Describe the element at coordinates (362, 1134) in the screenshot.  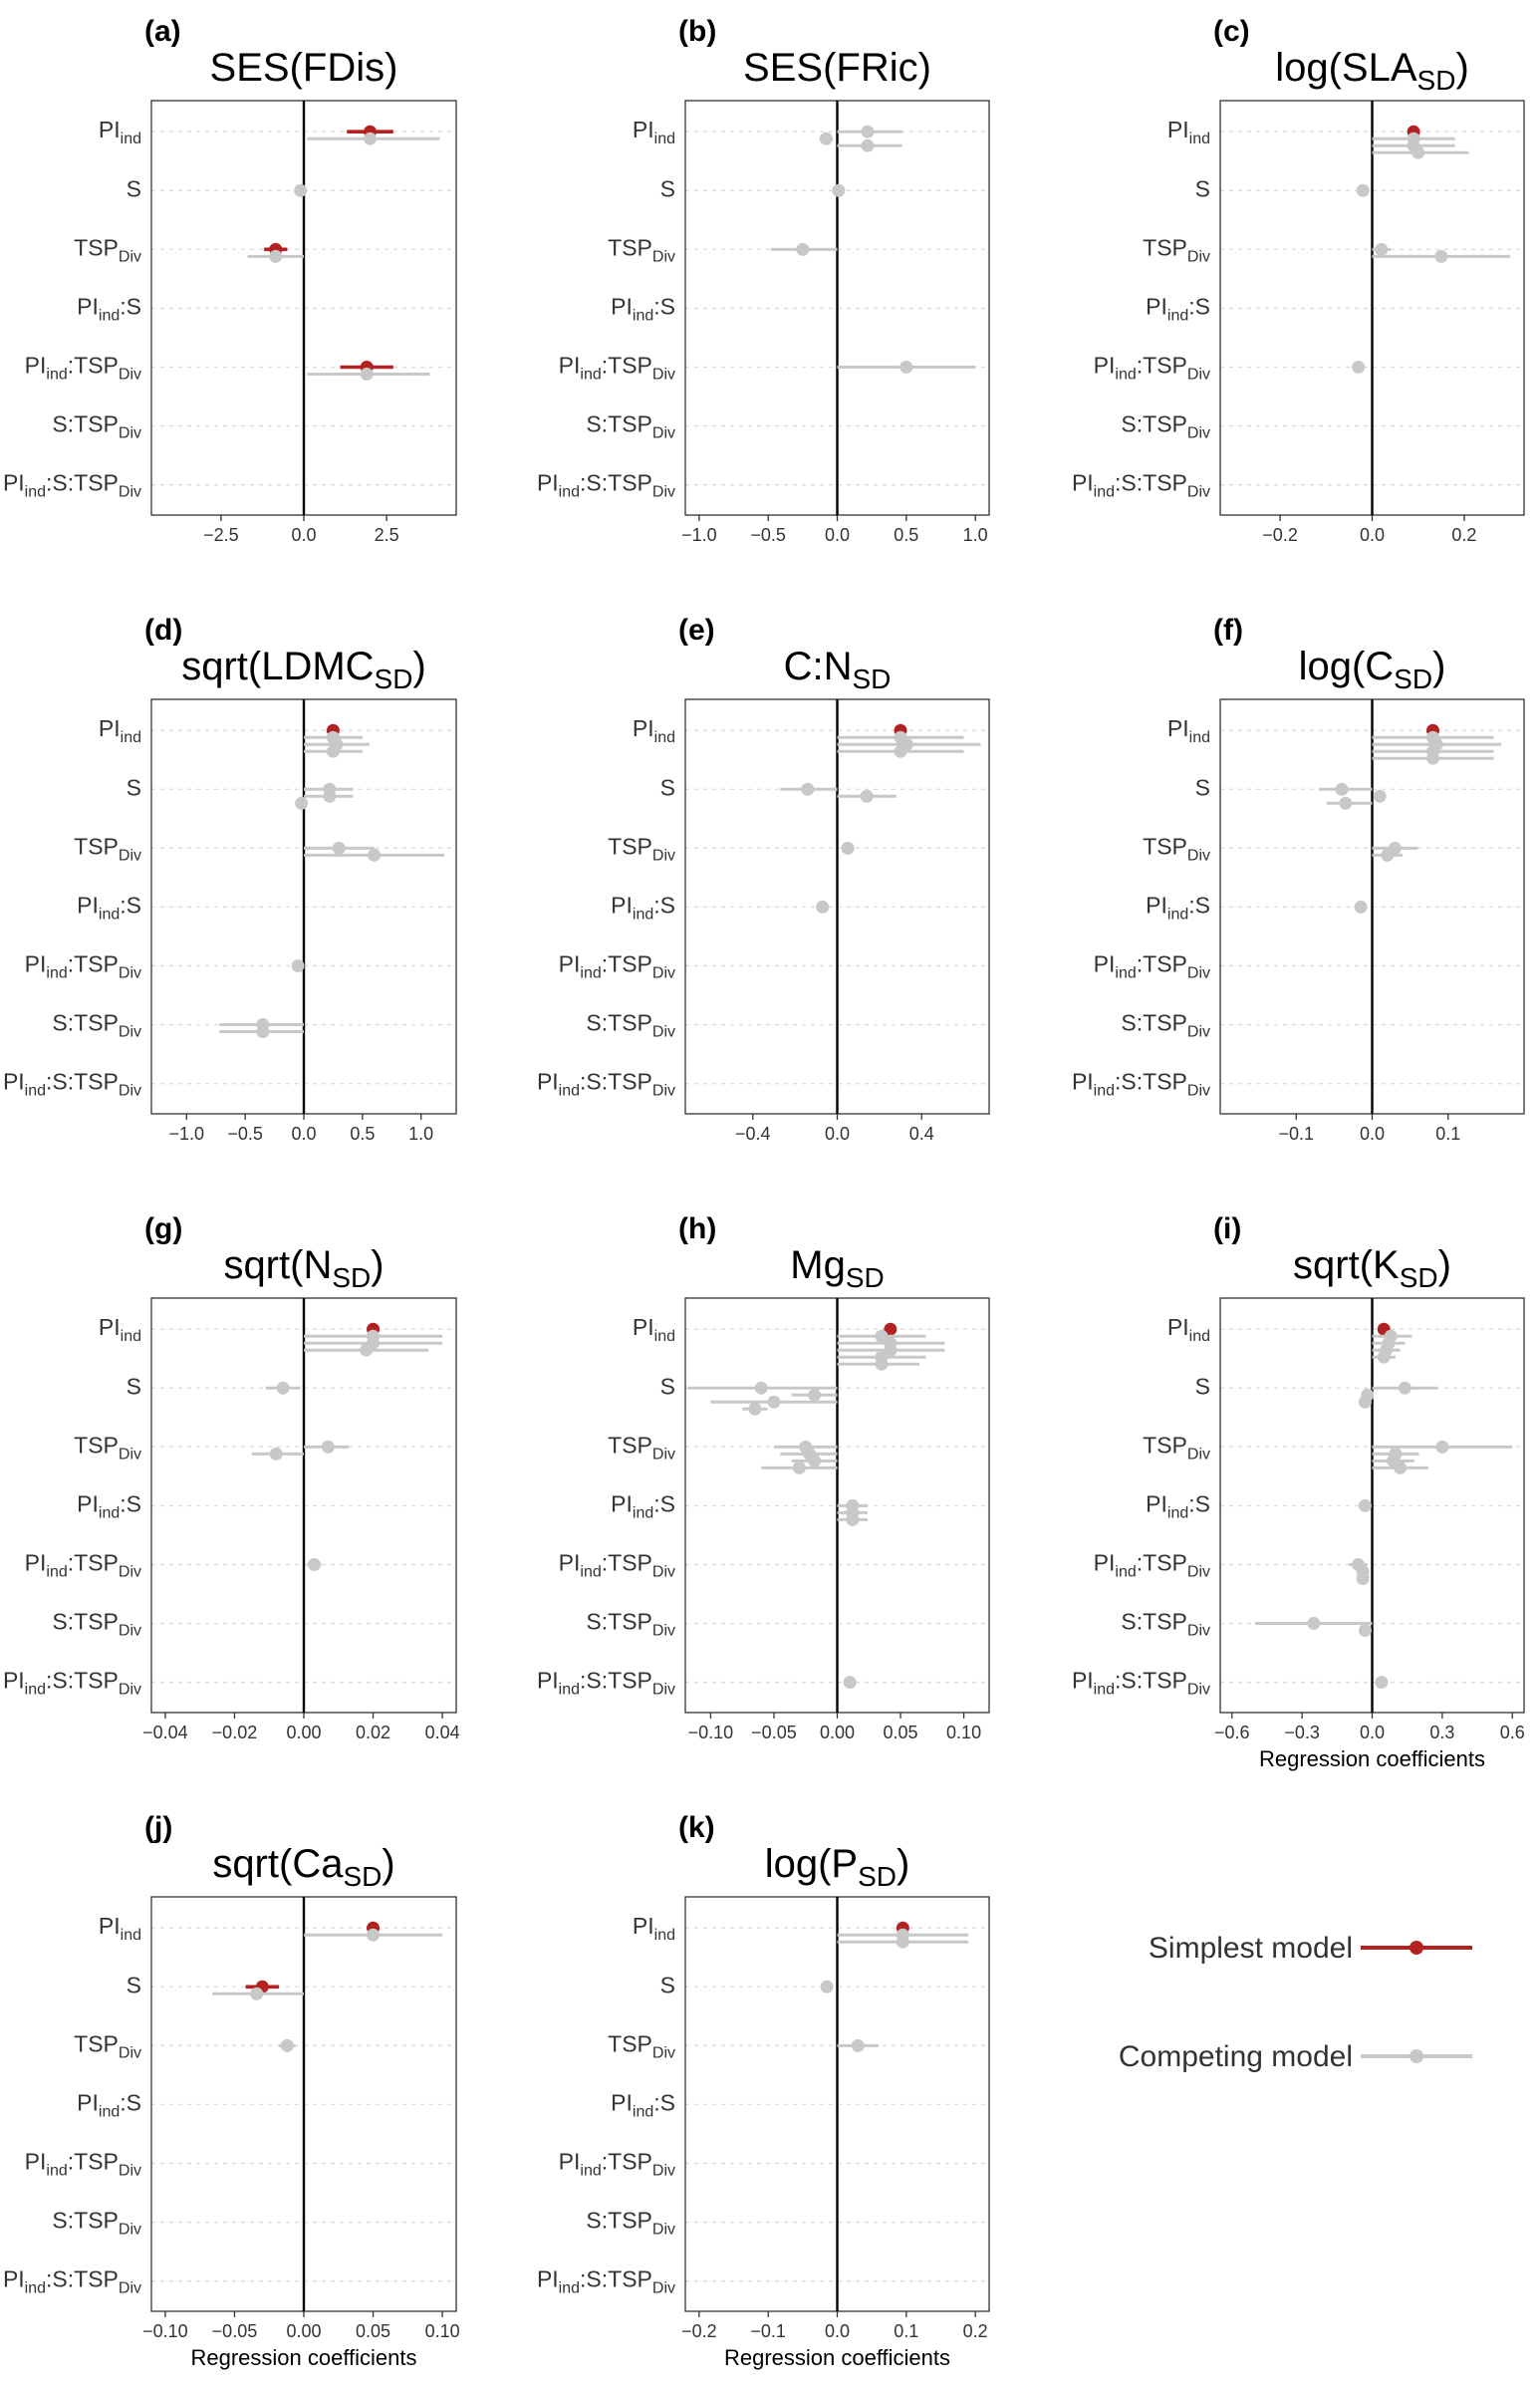
I see `x-tick-label: 0.5` at that location.